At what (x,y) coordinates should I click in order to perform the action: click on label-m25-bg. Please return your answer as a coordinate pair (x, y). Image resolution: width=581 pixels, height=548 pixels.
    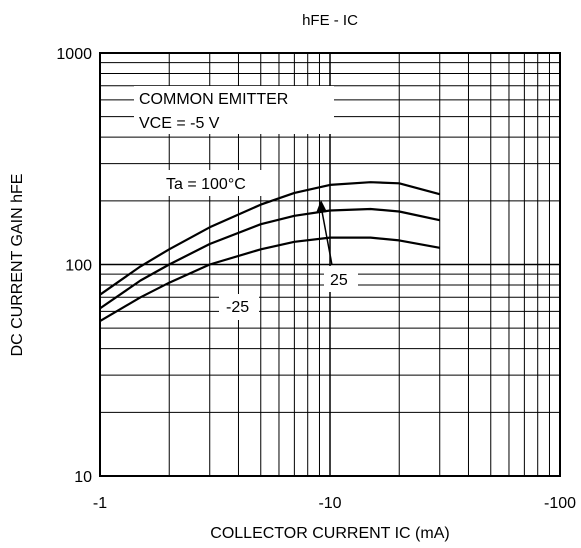
    Looking at the image, I should click on (239, 307).